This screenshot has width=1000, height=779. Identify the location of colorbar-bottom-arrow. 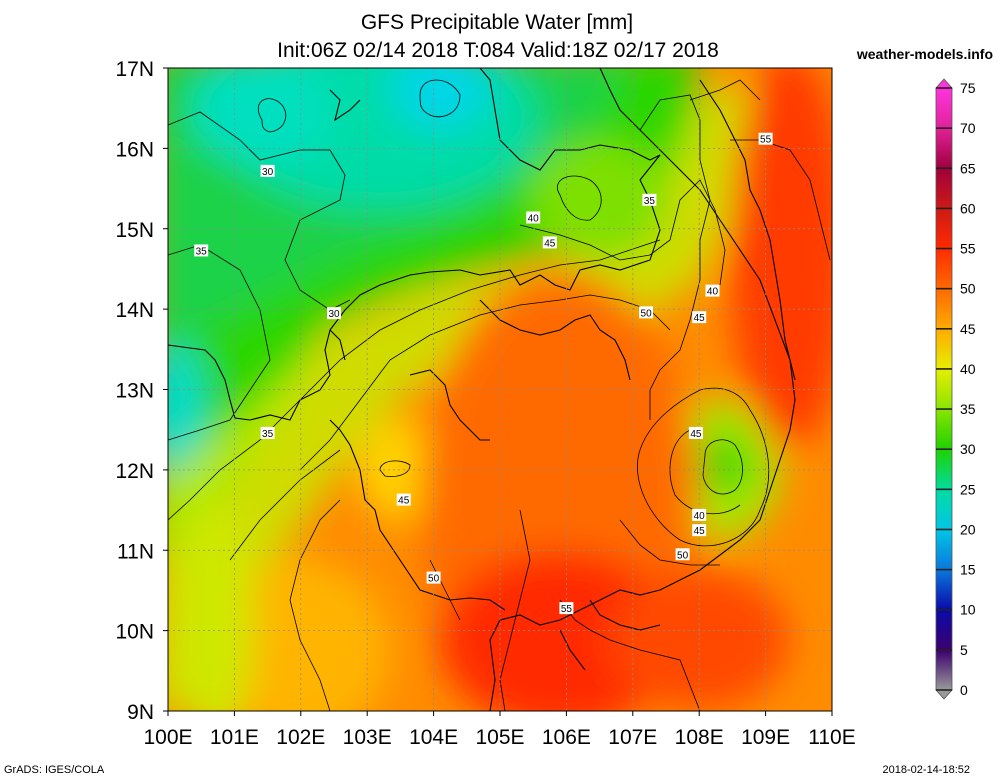
(944, 694).